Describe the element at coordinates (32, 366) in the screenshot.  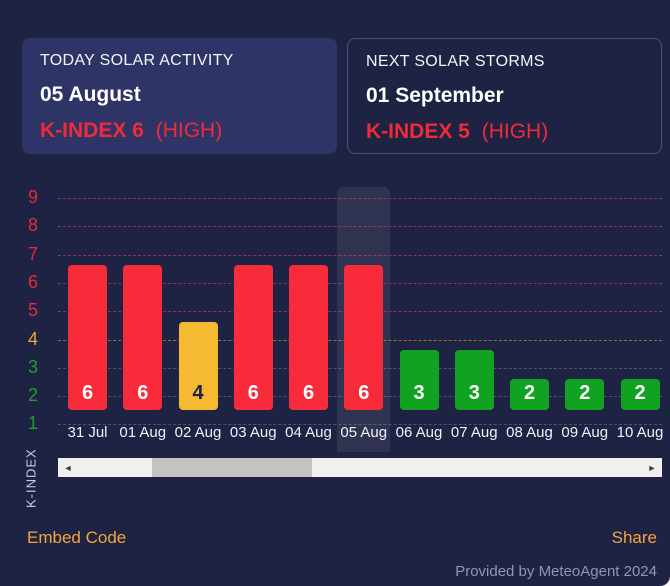
I see `y-tick-label-3: 3` at that location.